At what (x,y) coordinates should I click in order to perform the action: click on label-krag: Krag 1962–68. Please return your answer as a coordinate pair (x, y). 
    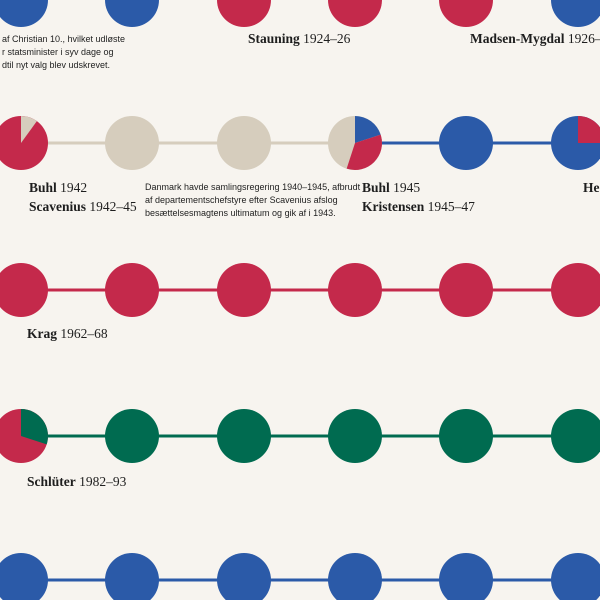
    Looking at the image, I should click on (67, 333).